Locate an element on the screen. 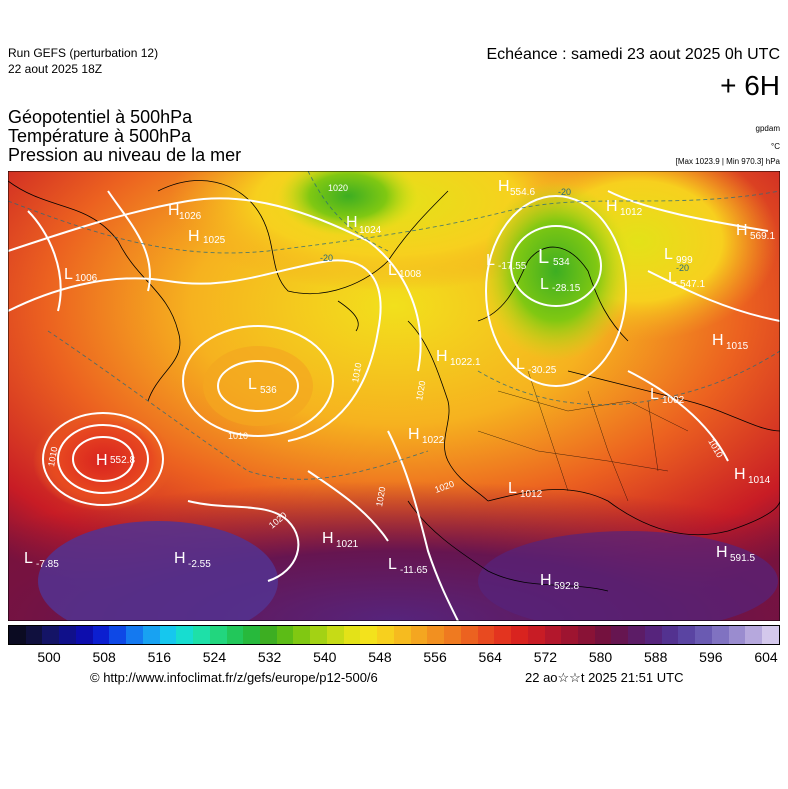  color-scale-tick-label: 548 is located at coordinates (380, 657).